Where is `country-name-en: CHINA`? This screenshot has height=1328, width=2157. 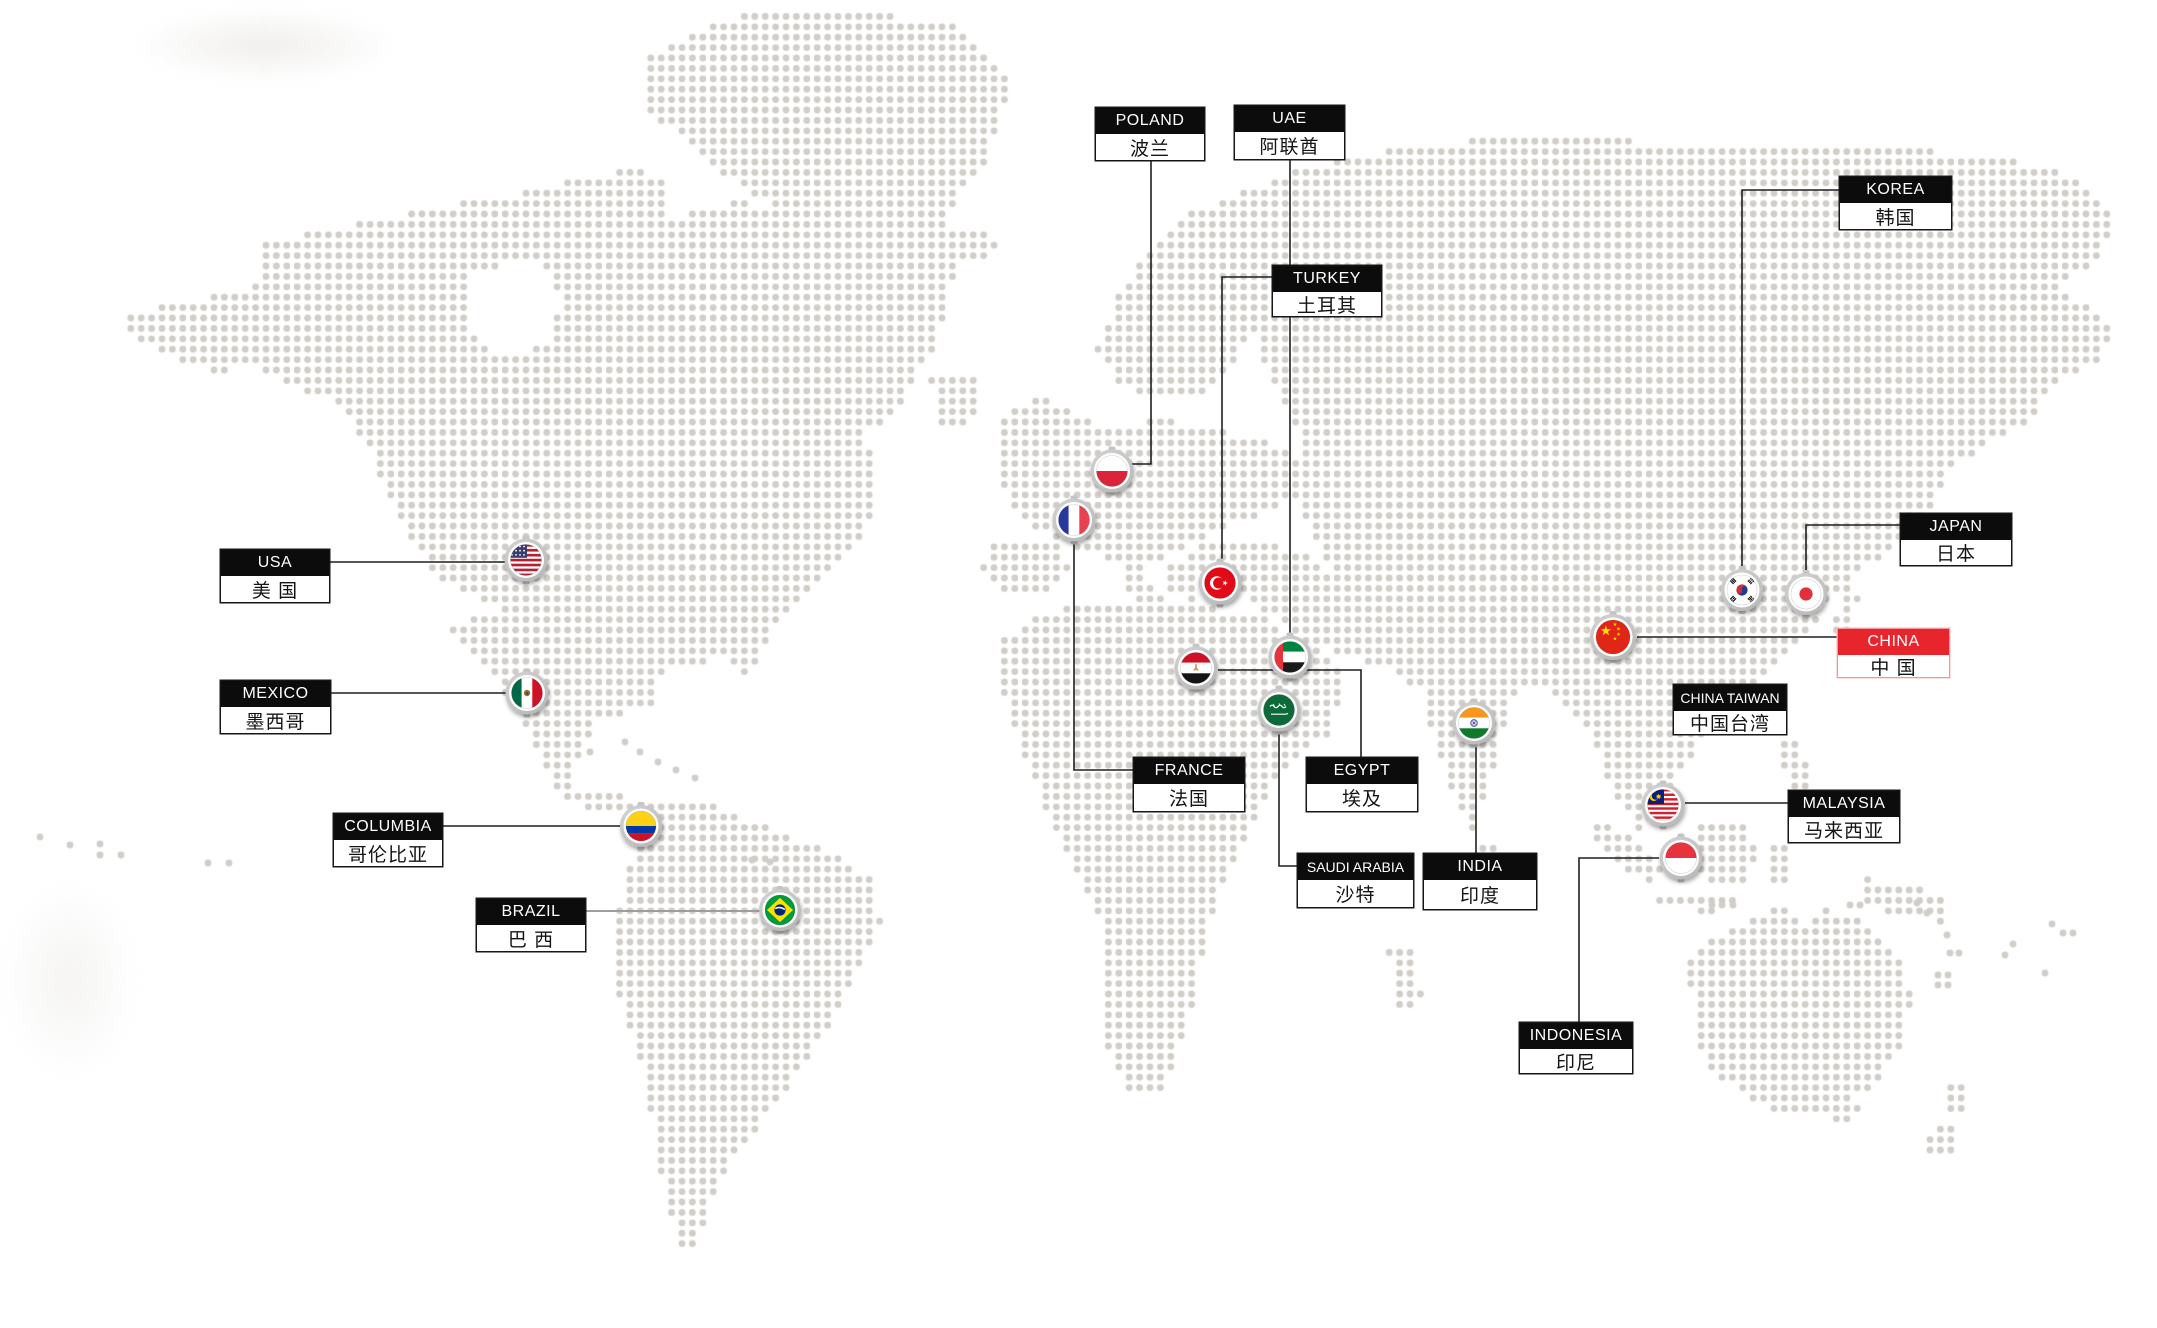 country-name-en: CHINA is located at coordinates (1893, 642).